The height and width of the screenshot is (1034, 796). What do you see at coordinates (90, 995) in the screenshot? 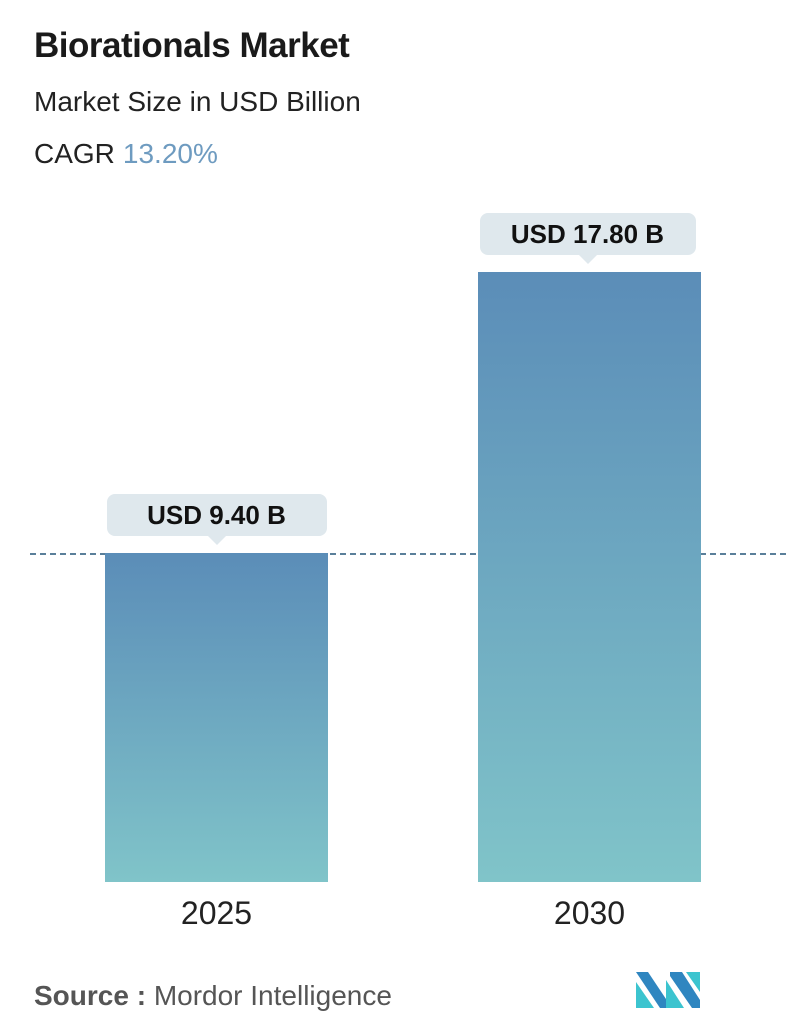
I see `source-label: Source :` at bounding box center [90, 995].